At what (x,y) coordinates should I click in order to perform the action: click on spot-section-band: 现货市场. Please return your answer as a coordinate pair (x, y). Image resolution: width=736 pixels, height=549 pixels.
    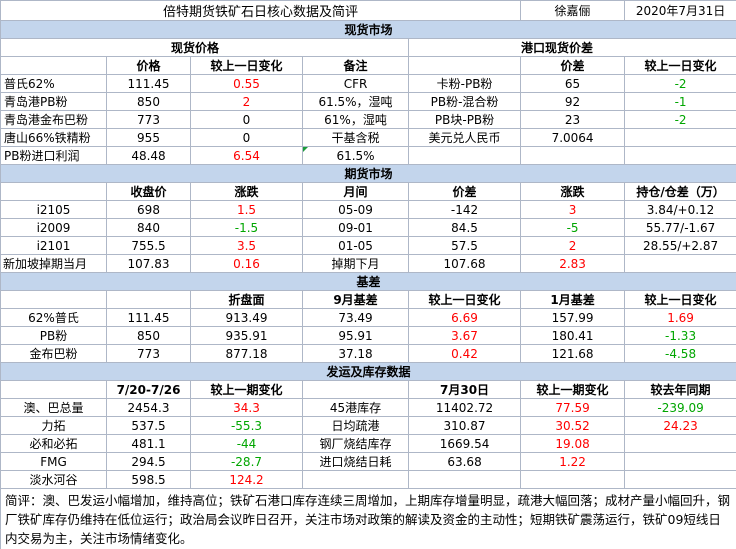
    Looking at the image, I should click on (368, 29).